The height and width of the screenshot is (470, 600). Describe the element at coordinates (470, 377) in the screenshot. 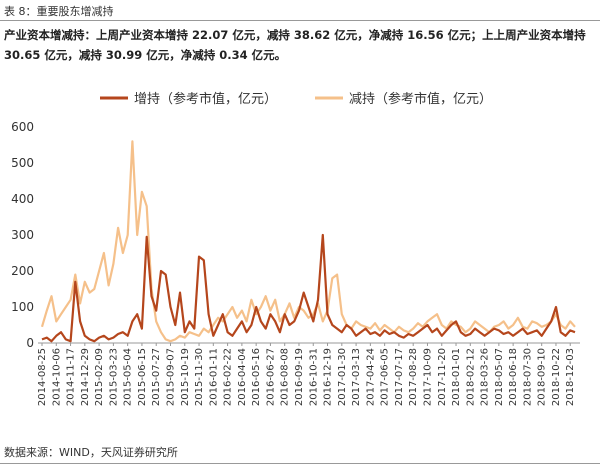

I see `x-tick-label: 2018-02-12` at that location.